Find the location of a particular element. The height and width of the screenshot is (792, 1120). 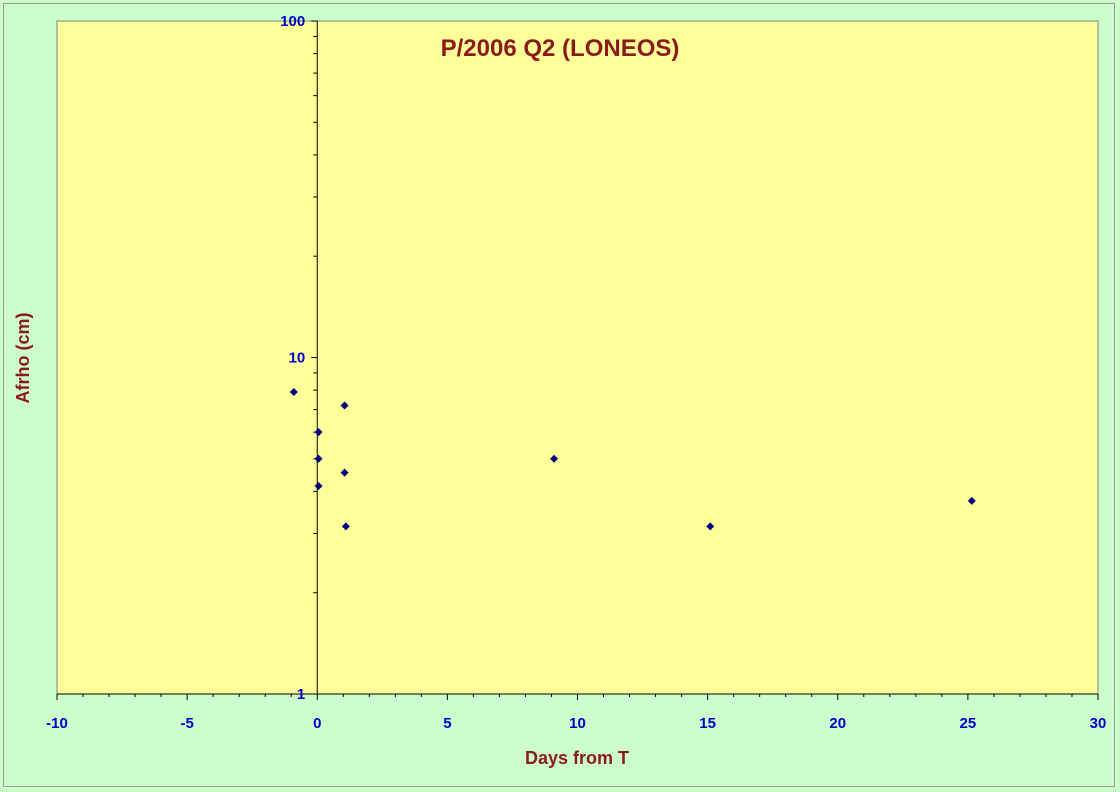

x-tick-label: -10 is located at coordinates (57, 723).